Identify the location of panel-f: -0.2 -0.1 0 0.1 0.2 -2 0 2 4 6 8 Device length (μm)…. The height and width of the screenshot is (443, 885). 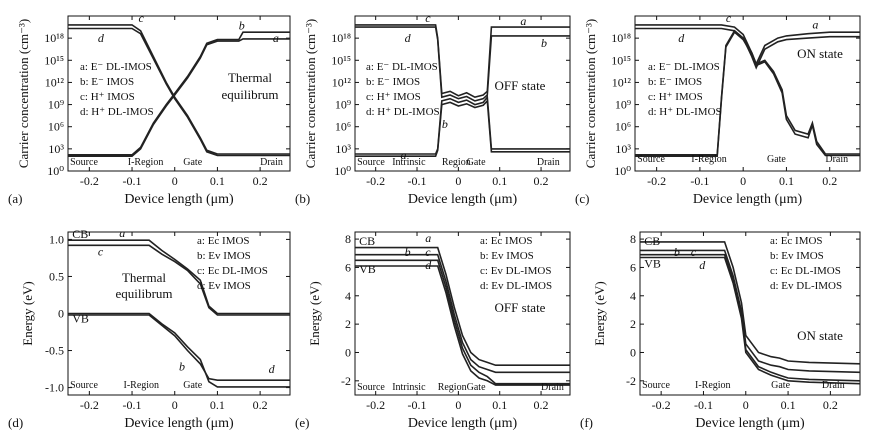
(720, 331).